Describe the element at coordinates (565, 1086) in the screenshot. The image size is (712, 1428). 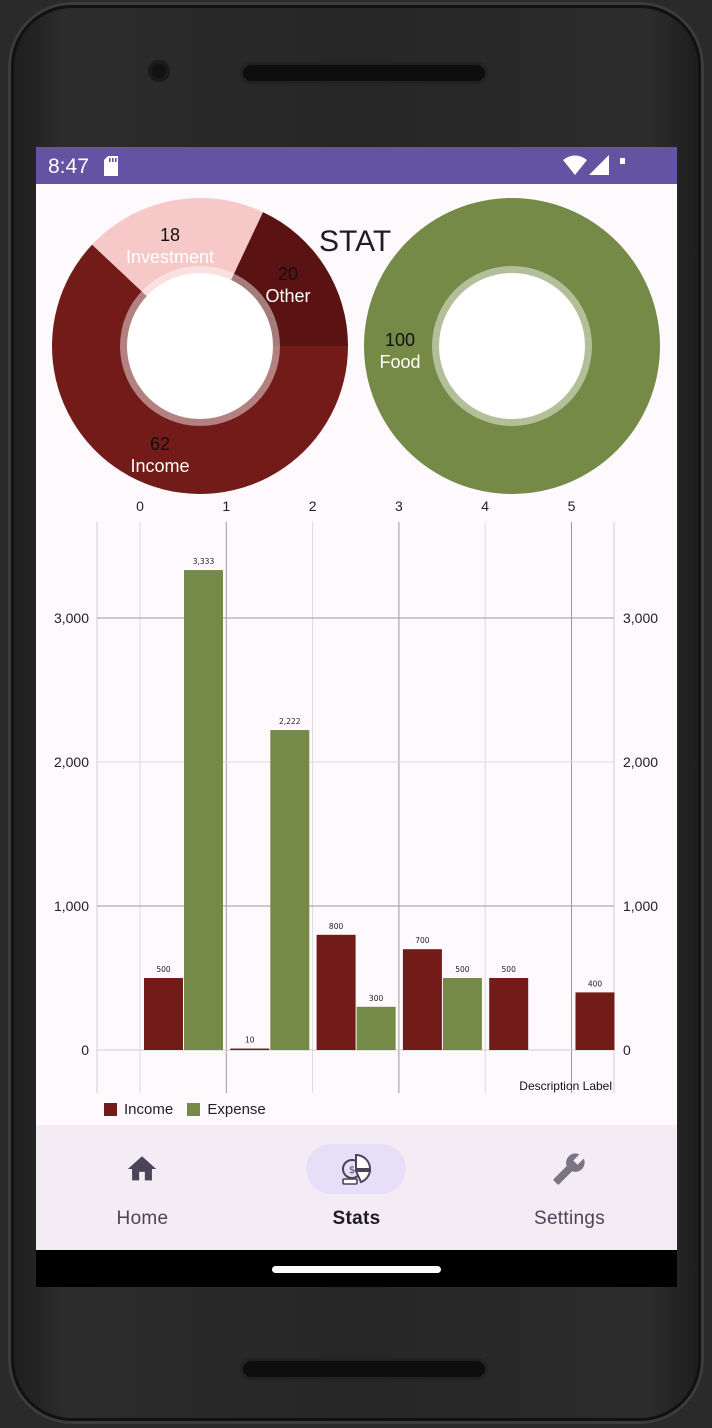
I see `chart-description-label: Description Label` at that location.